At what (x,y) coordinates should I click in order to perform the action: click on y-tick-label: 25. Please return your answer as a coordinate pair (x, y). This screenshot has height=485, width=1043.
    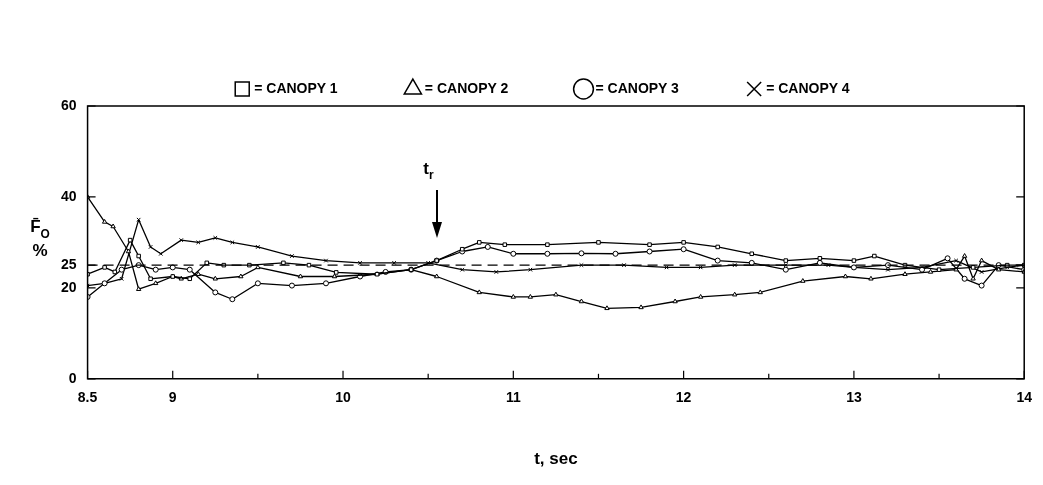
    Looking at the image, I should click on (68, 263).